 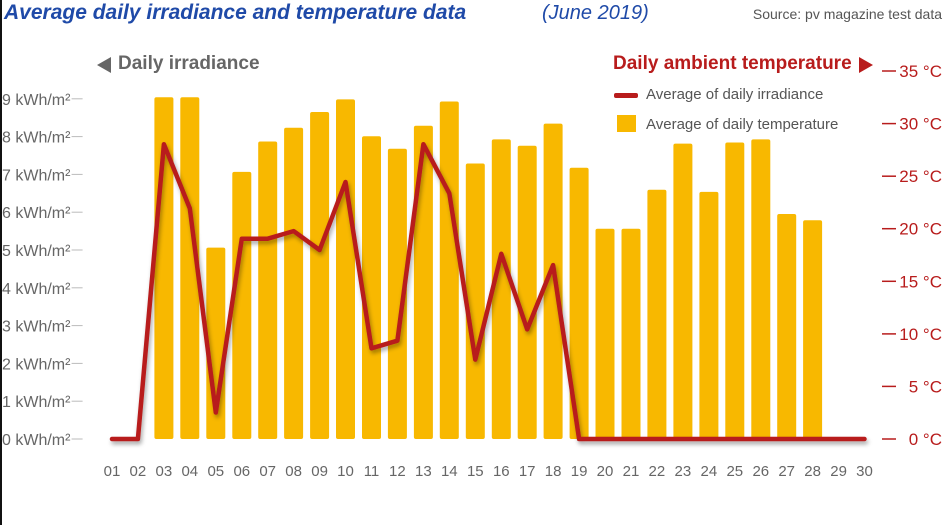 What do you see at coordinates (920, 124) in the screenshot?
I see `right-tick-label: 30 °C` at bounding box center [920, 124].